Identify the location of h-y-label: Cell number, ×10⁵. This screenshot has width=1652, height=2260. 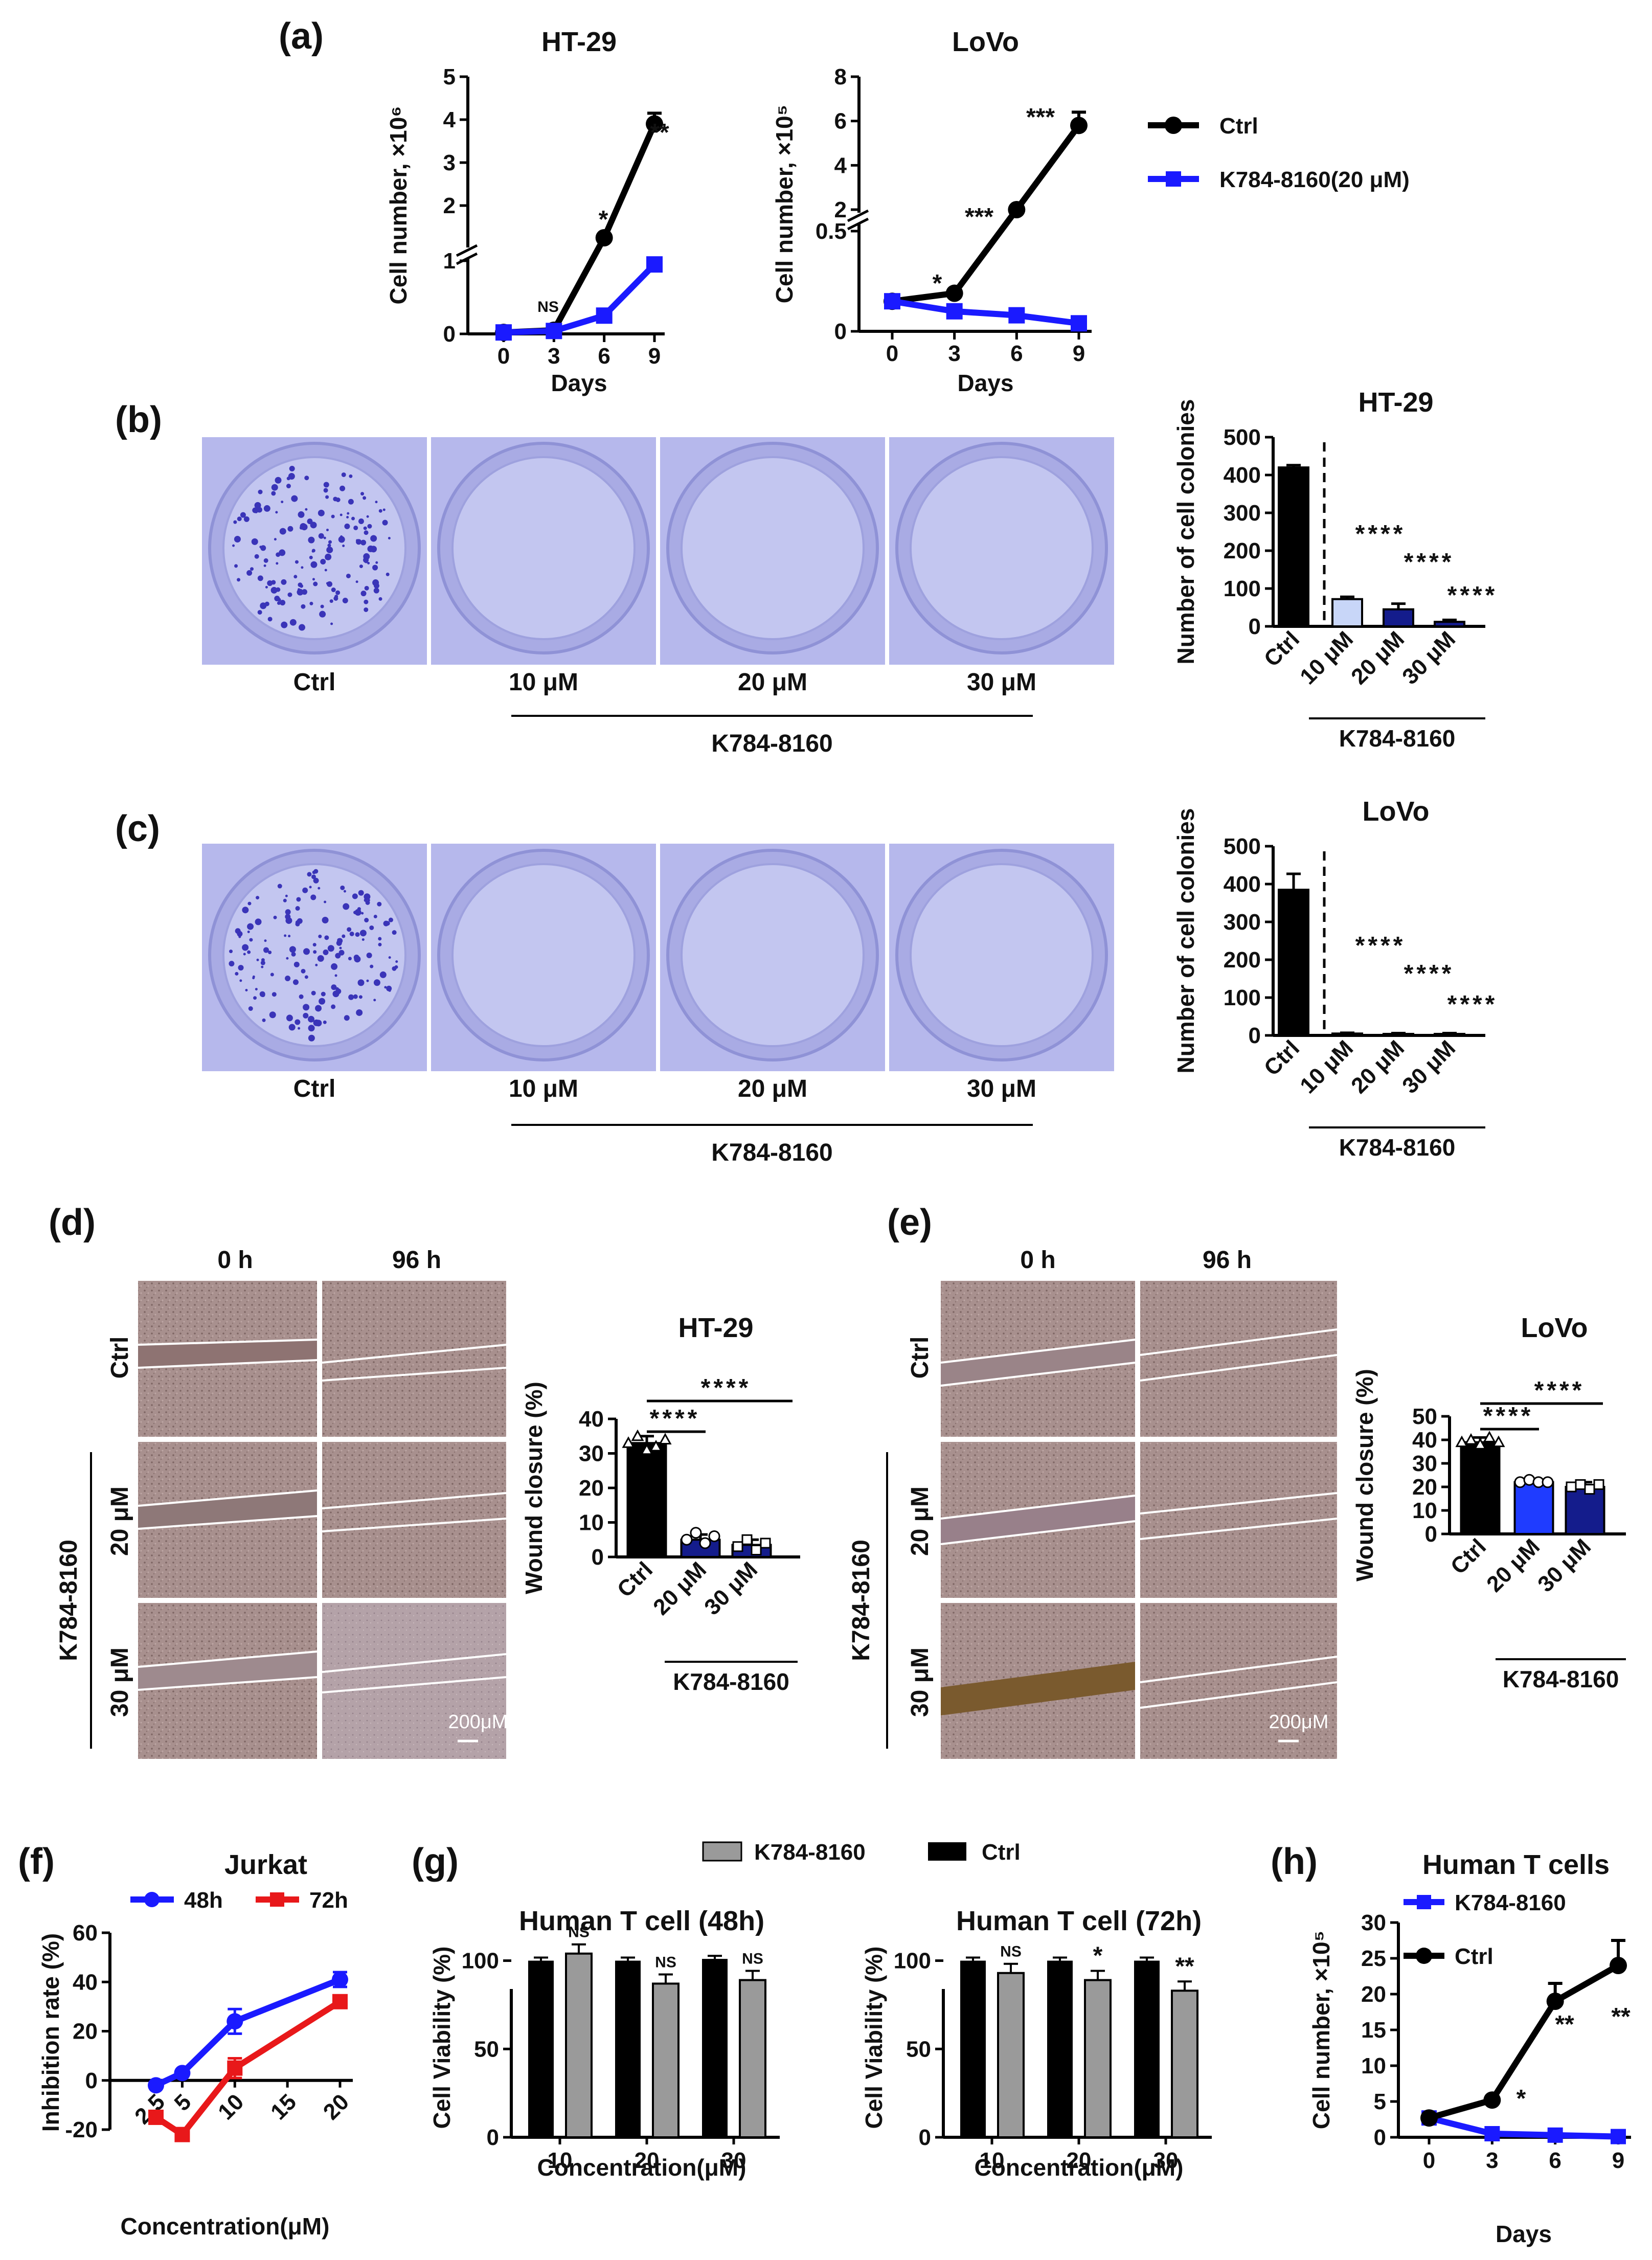
(1321, 2030).